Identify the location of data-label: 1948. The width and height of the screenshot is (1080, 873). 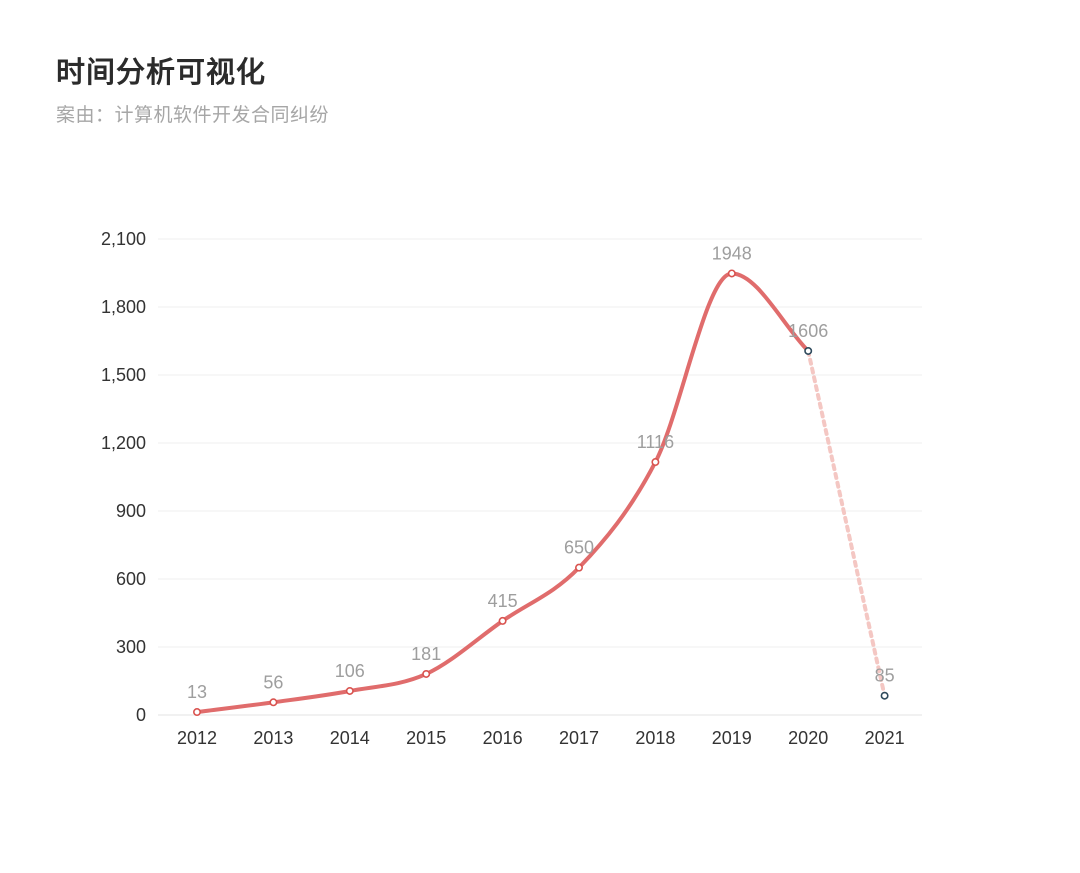
(732, 253).